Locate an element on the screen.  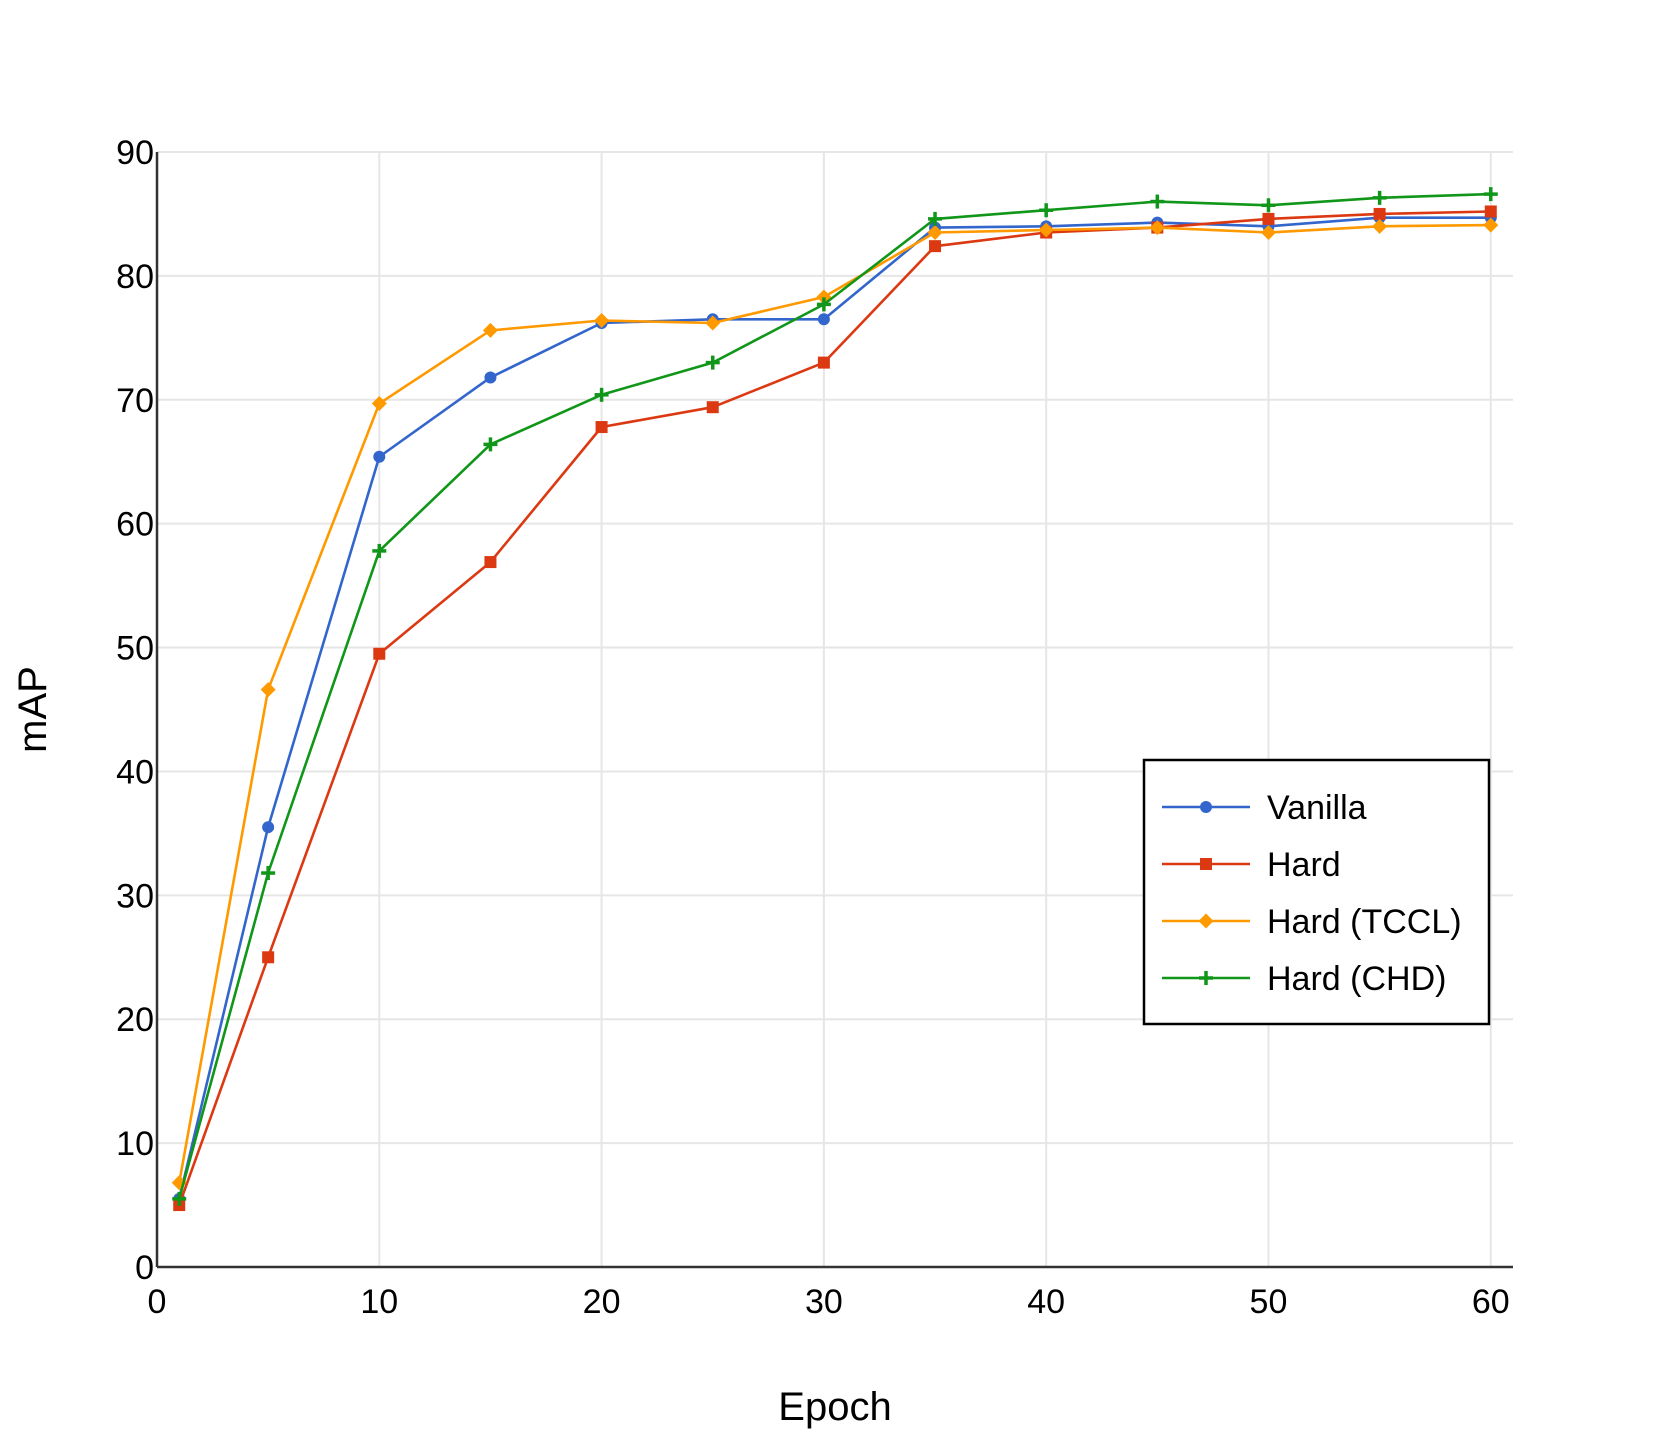
legend-item-hard-tccl: Hard (TCCL) is located at coordinates (1312, 922).